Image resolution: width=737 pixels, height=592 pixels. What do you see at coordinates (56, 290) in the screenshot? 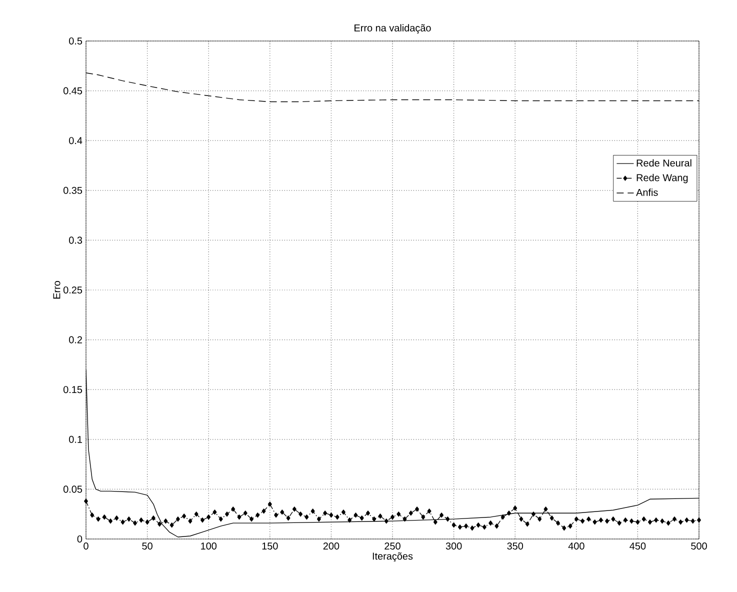
I see `y-axis-title: Erro` at bounding box center [56, 290].